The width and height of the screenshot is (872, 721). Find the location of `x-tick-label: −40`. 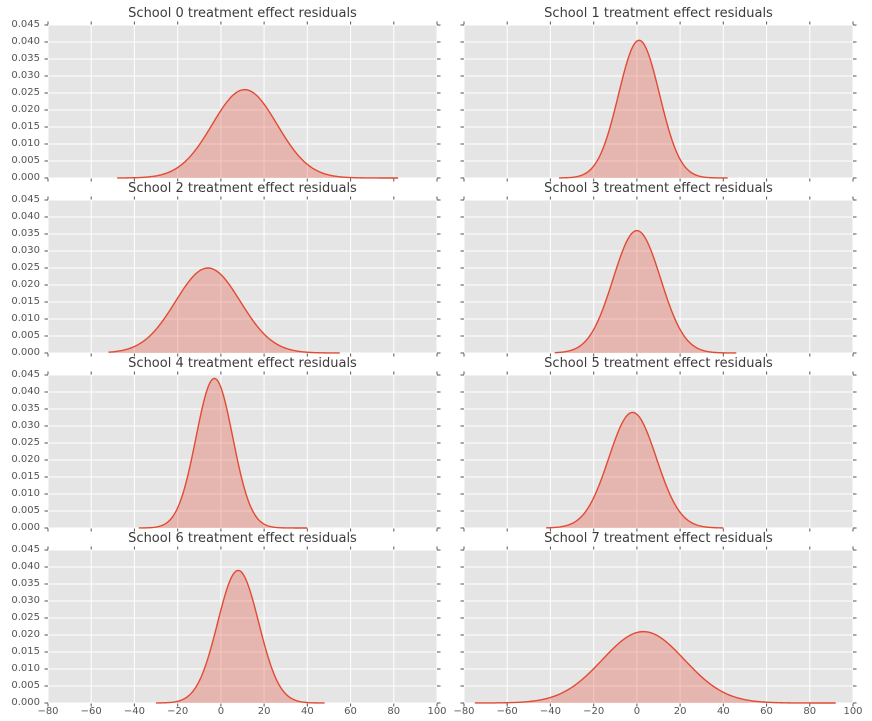

x-tick-label: −40 is located at coordinates (134, 711).